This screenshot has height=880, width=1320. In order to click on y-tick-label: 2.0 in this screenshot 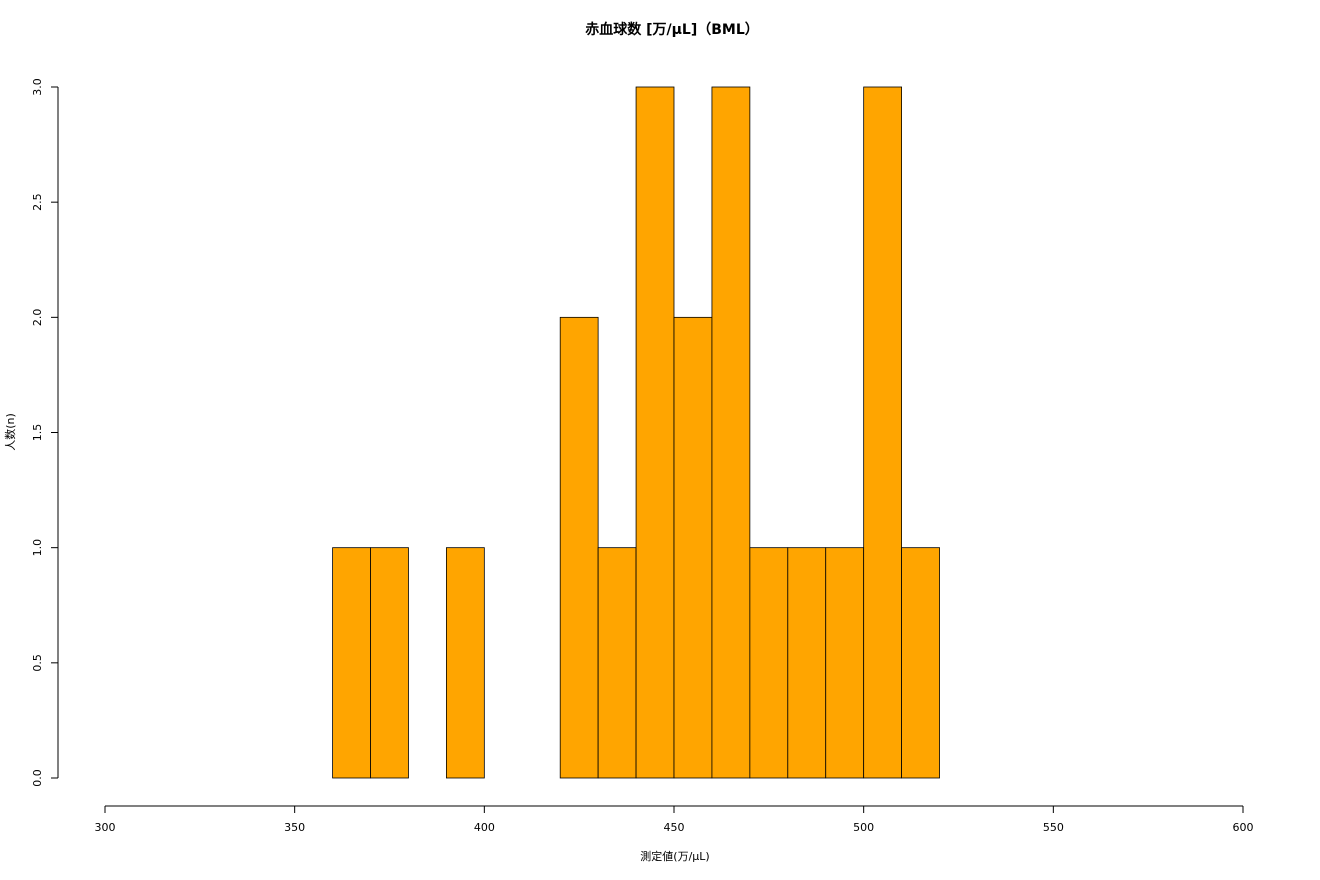, I will do `click(37, 318)`.